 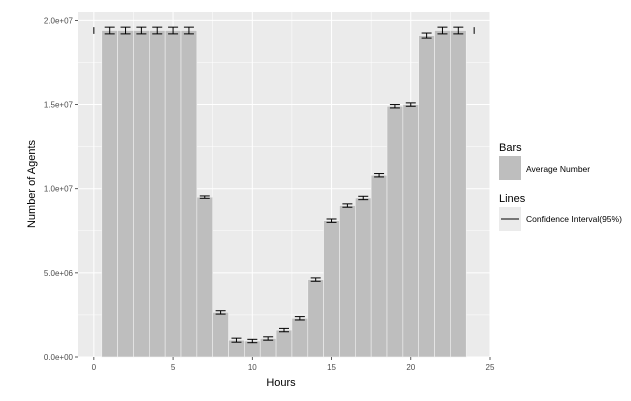 What do you see at coordinates (252, 367) in the screenshot?
I see `x-tick-label: 10` at bounding box center [252, 367].